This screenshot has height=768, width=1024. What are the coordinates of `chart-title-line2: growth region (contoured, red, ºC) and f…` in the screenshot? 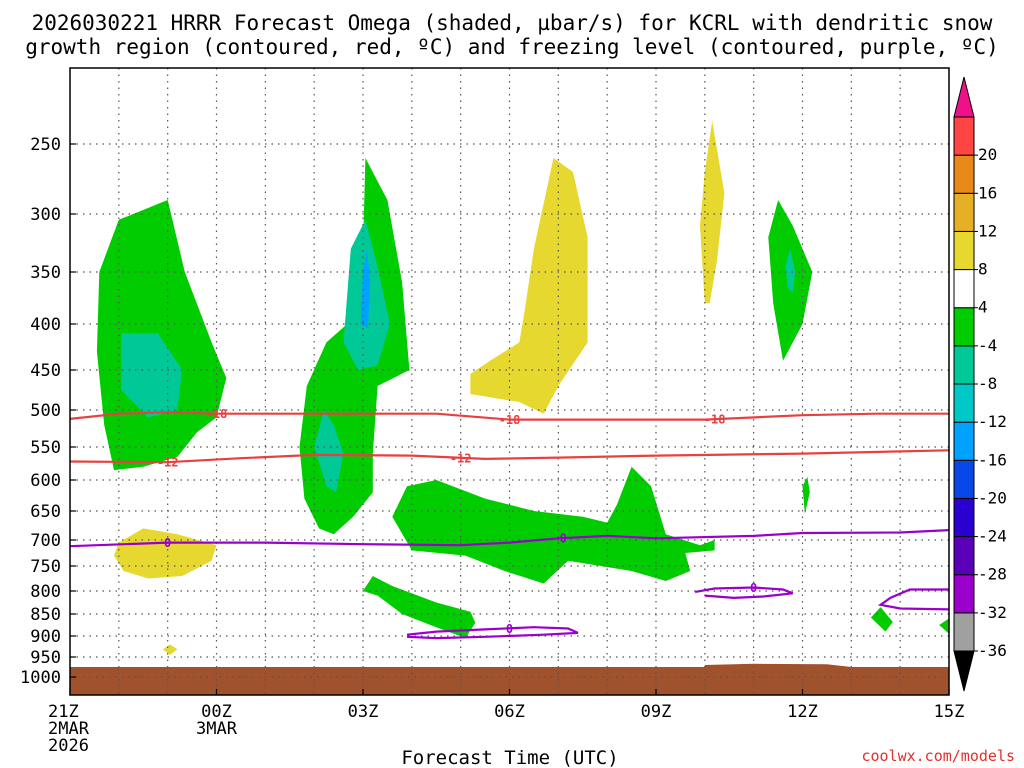 It's located at (512, 47).